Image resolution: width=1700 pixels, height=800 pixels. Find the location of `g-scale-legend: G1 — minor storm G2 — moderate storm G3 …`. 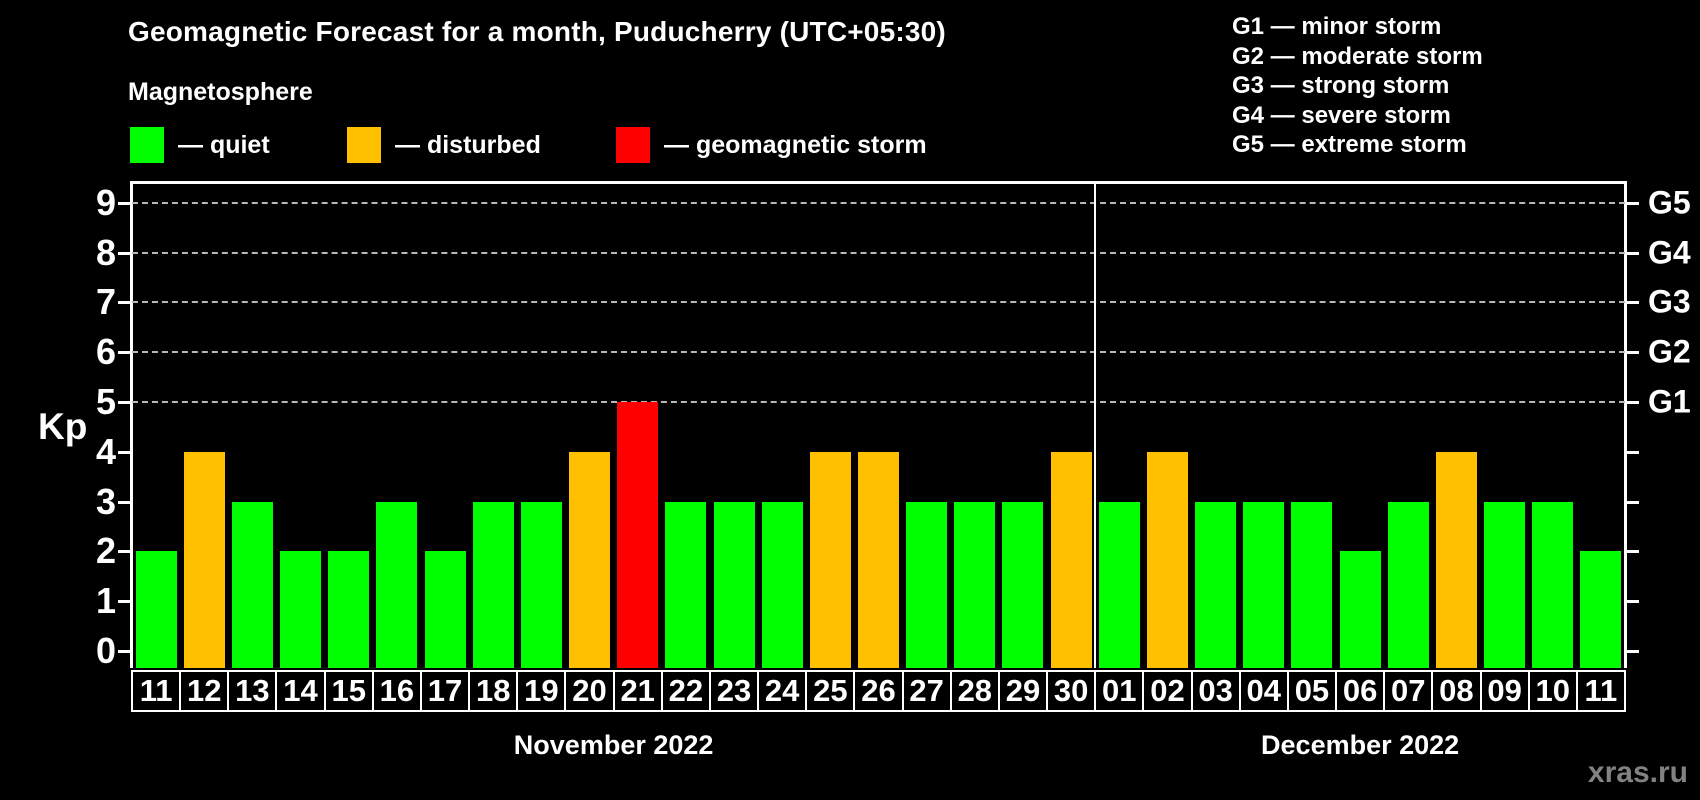

g-scale-legend: G1 — minor storm G2 — moderate storm G3 … is located at coordinates (1357, 86).